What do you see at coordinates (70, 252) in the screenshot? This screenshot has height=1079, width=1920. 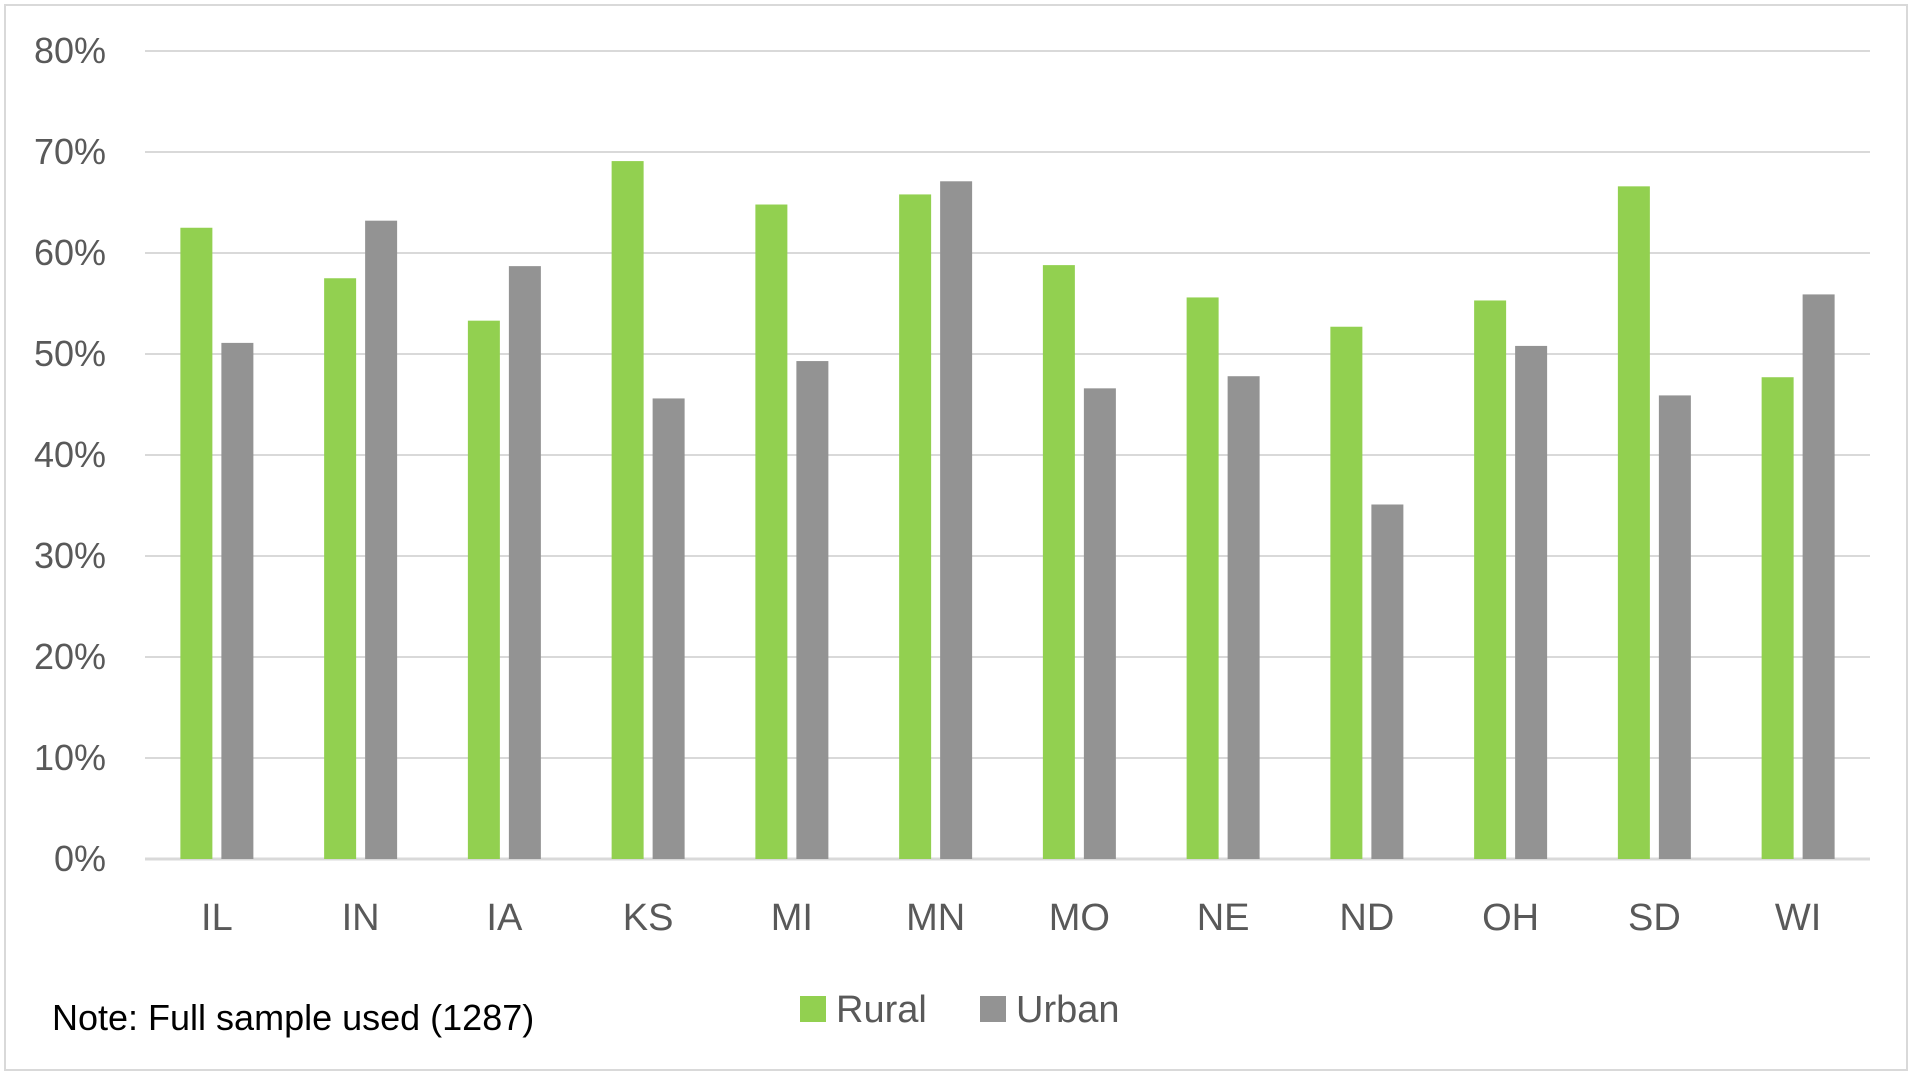 I see `y-tick-label: 60%` at bounding box center [70, 252].